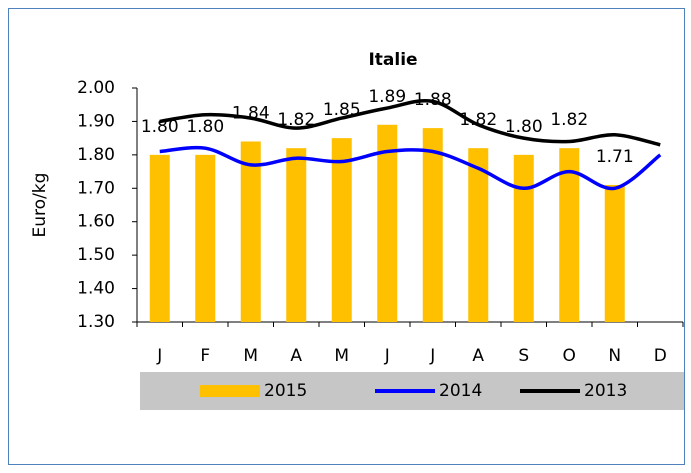 This screenshot has width=691, height=473. Describe the element at coordinates (460, 391) in the screenshot. I see `legend-label: 2014` at that location.